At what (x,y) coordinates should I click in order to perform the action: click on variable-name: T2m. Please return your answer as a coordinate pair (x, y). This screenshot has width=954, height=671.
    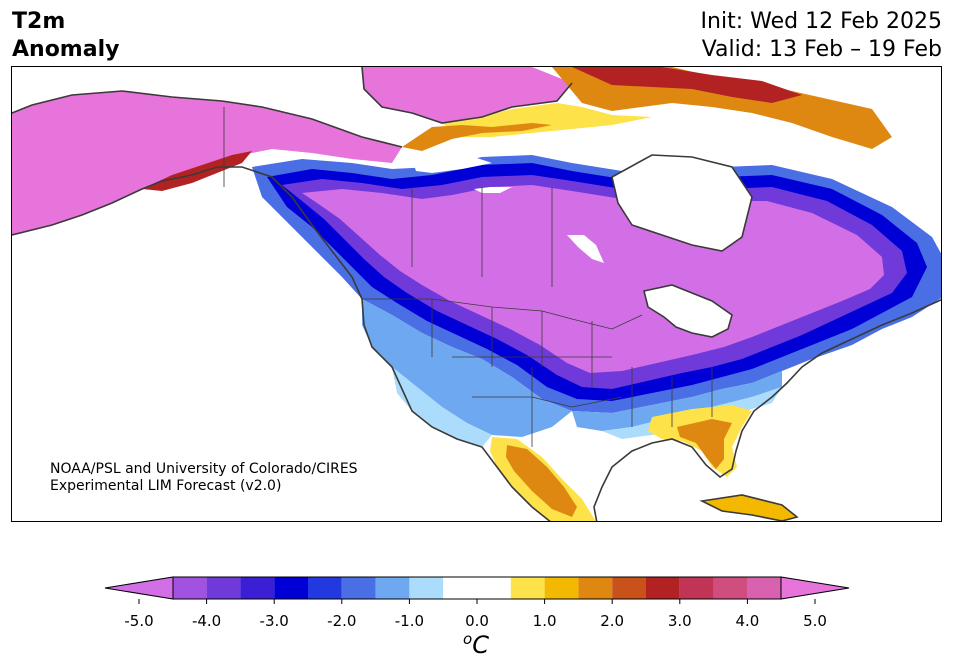
    Looking at the image, I should click on (39, 21).